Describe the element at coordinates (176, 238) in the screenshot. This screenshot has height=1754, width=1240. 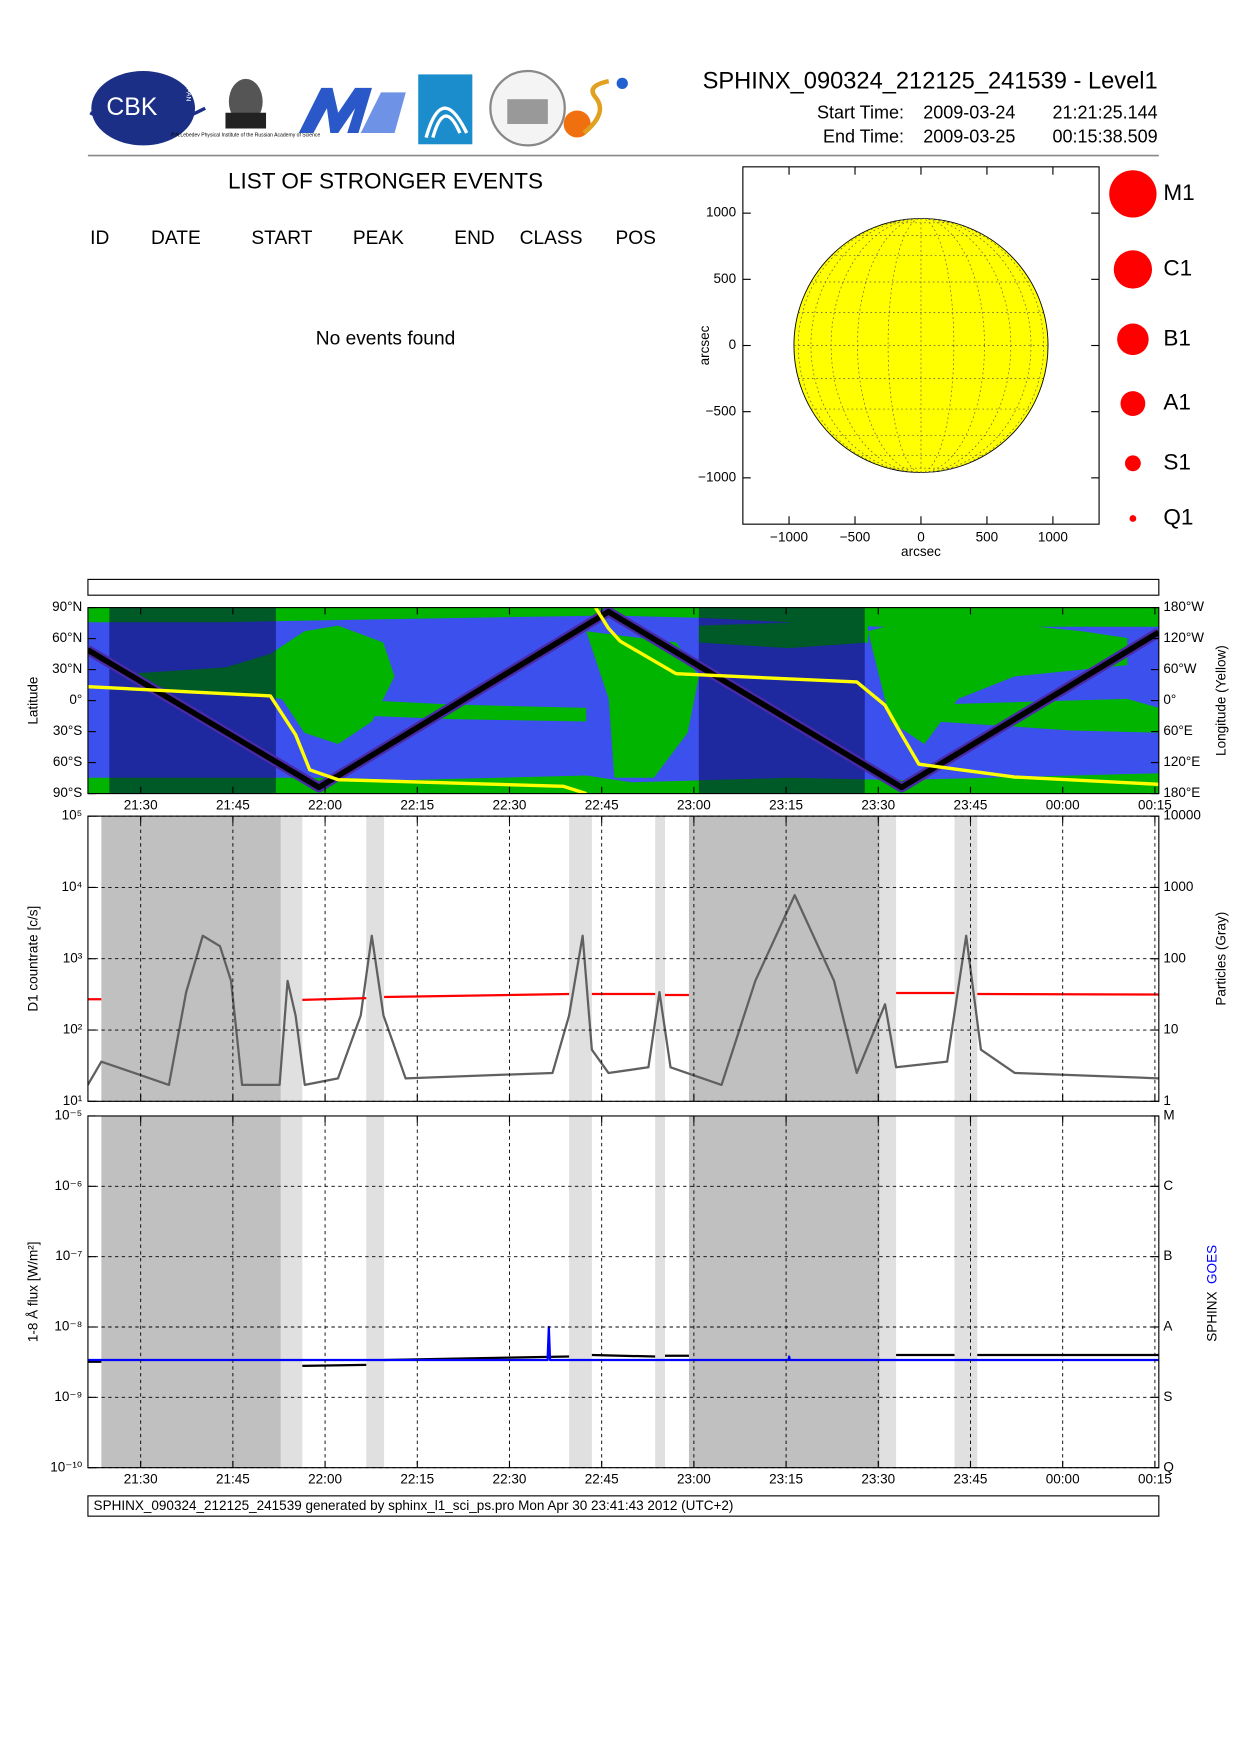
I see `column-header: DATE` at that location.